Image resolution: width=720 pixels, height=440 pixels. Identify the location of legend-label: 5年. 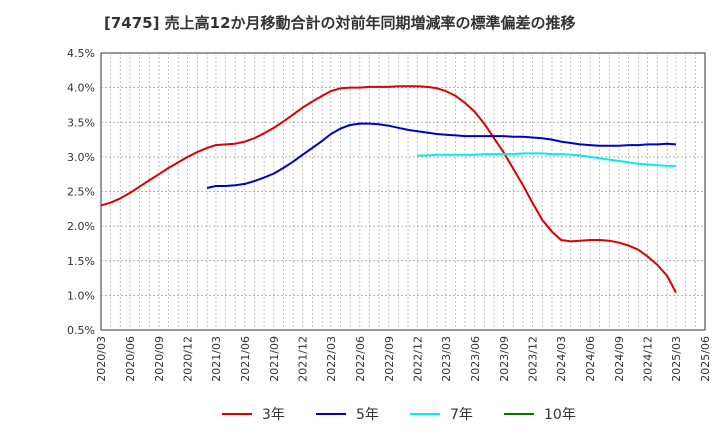
(367, 415).